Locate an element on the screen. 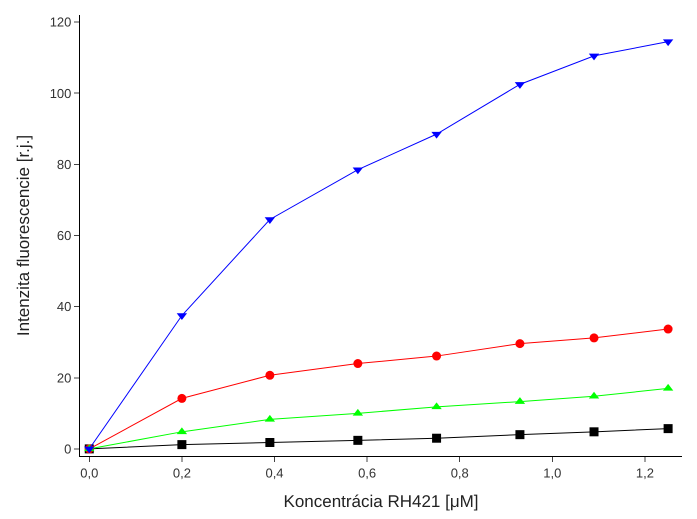 This screenshot has height=519, width=697. x-tick-label: 0,8 is located at coordinates (459, 473).